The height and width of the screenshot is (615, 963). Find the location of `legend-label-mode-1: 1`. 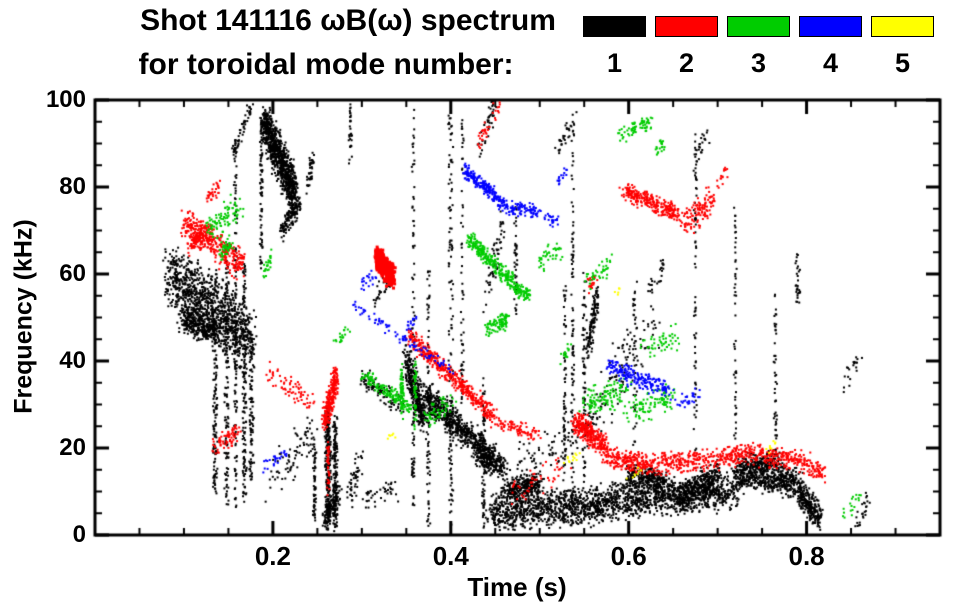

legend-label-mode-1: 1 is located at coordinates (614, 63).